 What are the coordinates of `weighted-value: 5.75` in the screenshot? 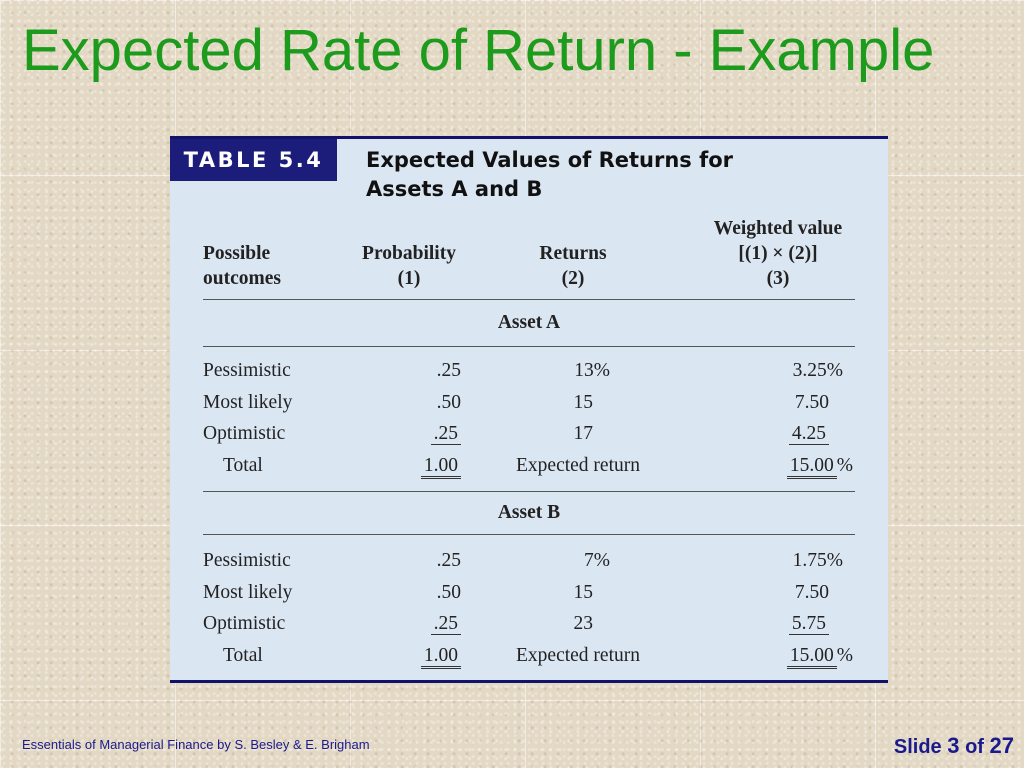 It's located at (808, 624).